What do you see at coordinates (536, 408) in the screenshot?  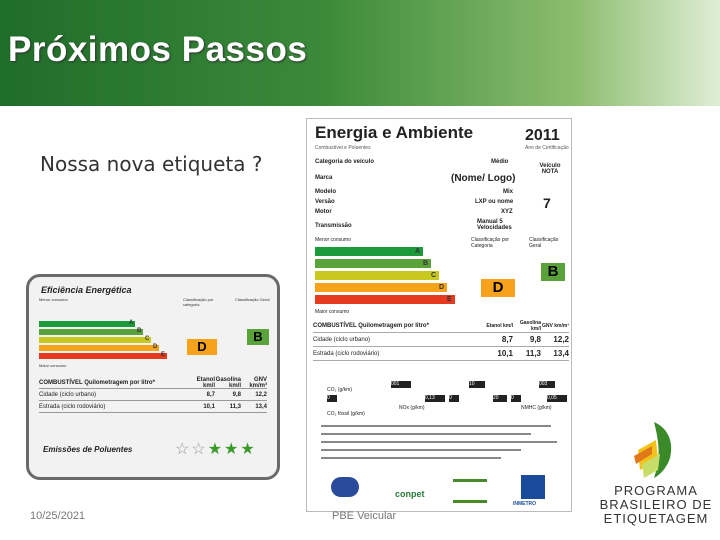 I see `nmhc-label: NMHC (g/km)` at bounding box center [536, 408].